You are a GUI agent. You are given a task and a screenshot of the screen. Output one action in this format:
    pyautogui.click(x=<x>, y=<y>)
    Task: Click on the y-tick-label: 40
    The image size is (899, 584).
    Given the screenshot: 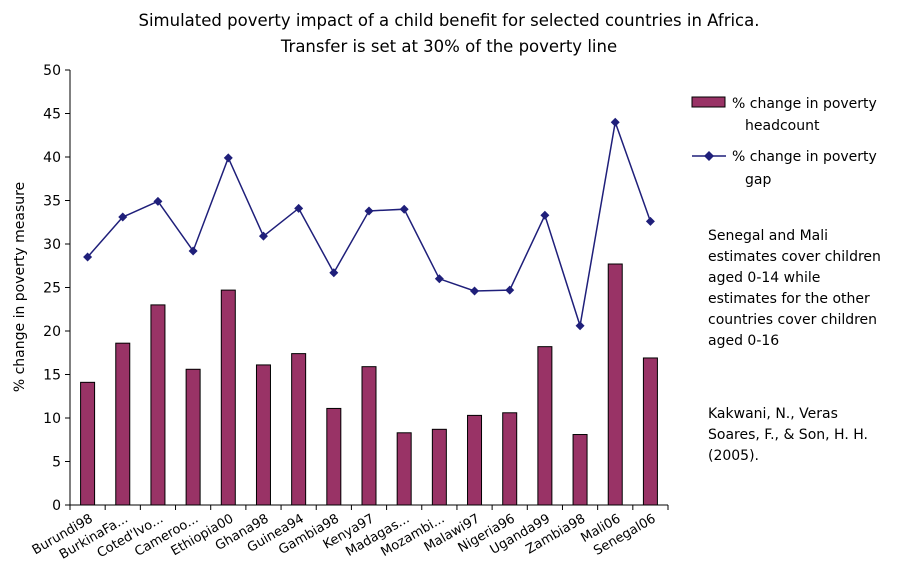 What is the action you would take?
    pyautogui.click(x=52, y=158)
    